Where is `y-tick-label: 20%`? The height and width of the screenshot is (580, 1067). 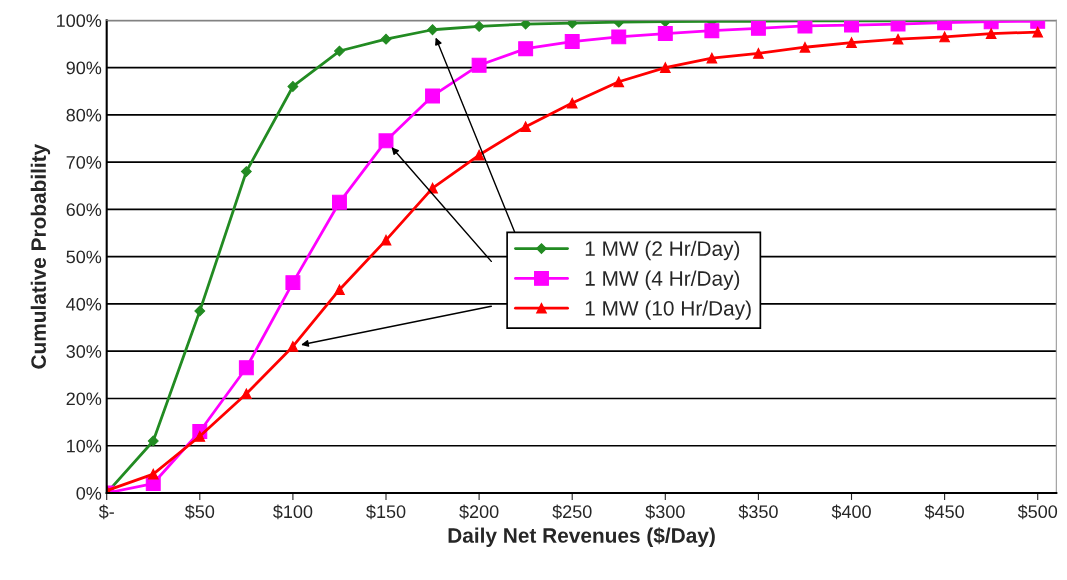
y-tick-label: 20% is located at coordinates (84, 399).